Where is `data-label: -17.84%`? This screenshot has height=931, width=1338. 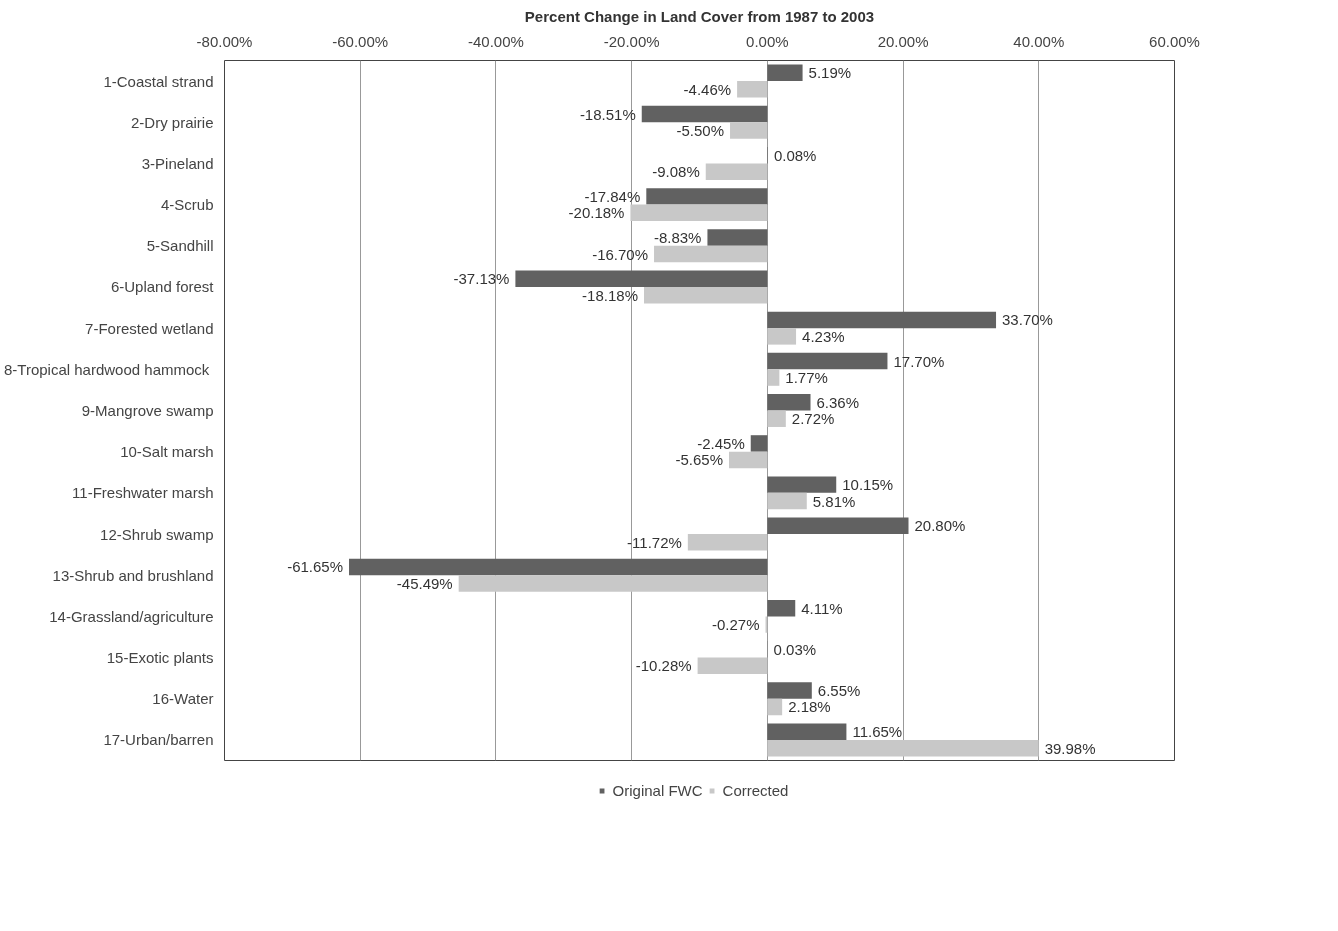 data-label: -17.84% is located at coordinates (612, 196).